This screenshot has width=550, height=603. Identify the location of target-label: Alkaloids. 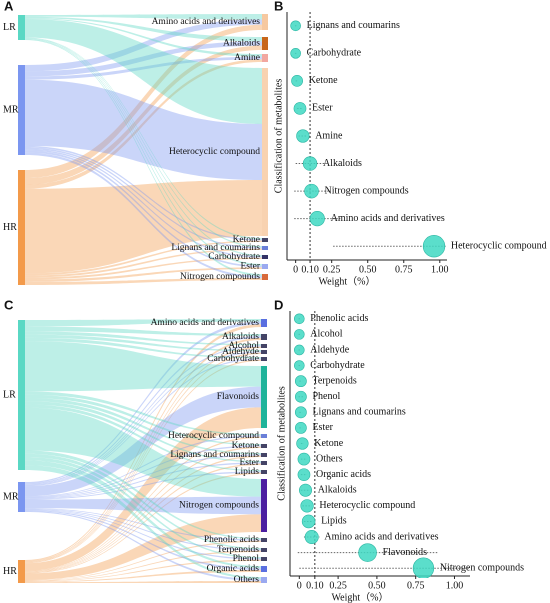
(241, 44).